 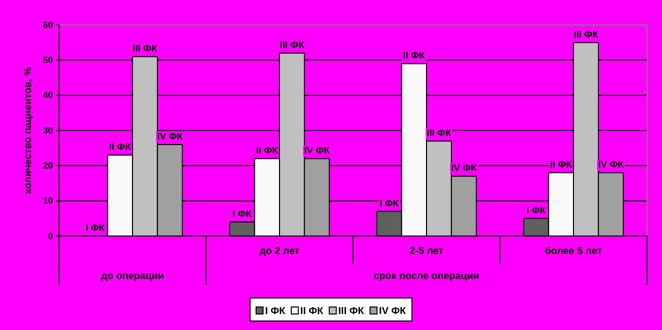 What do you see at coordinates (275, 311) in the screenshot?
I see `legend-label: I ФК` at bounding box center [275, 311].